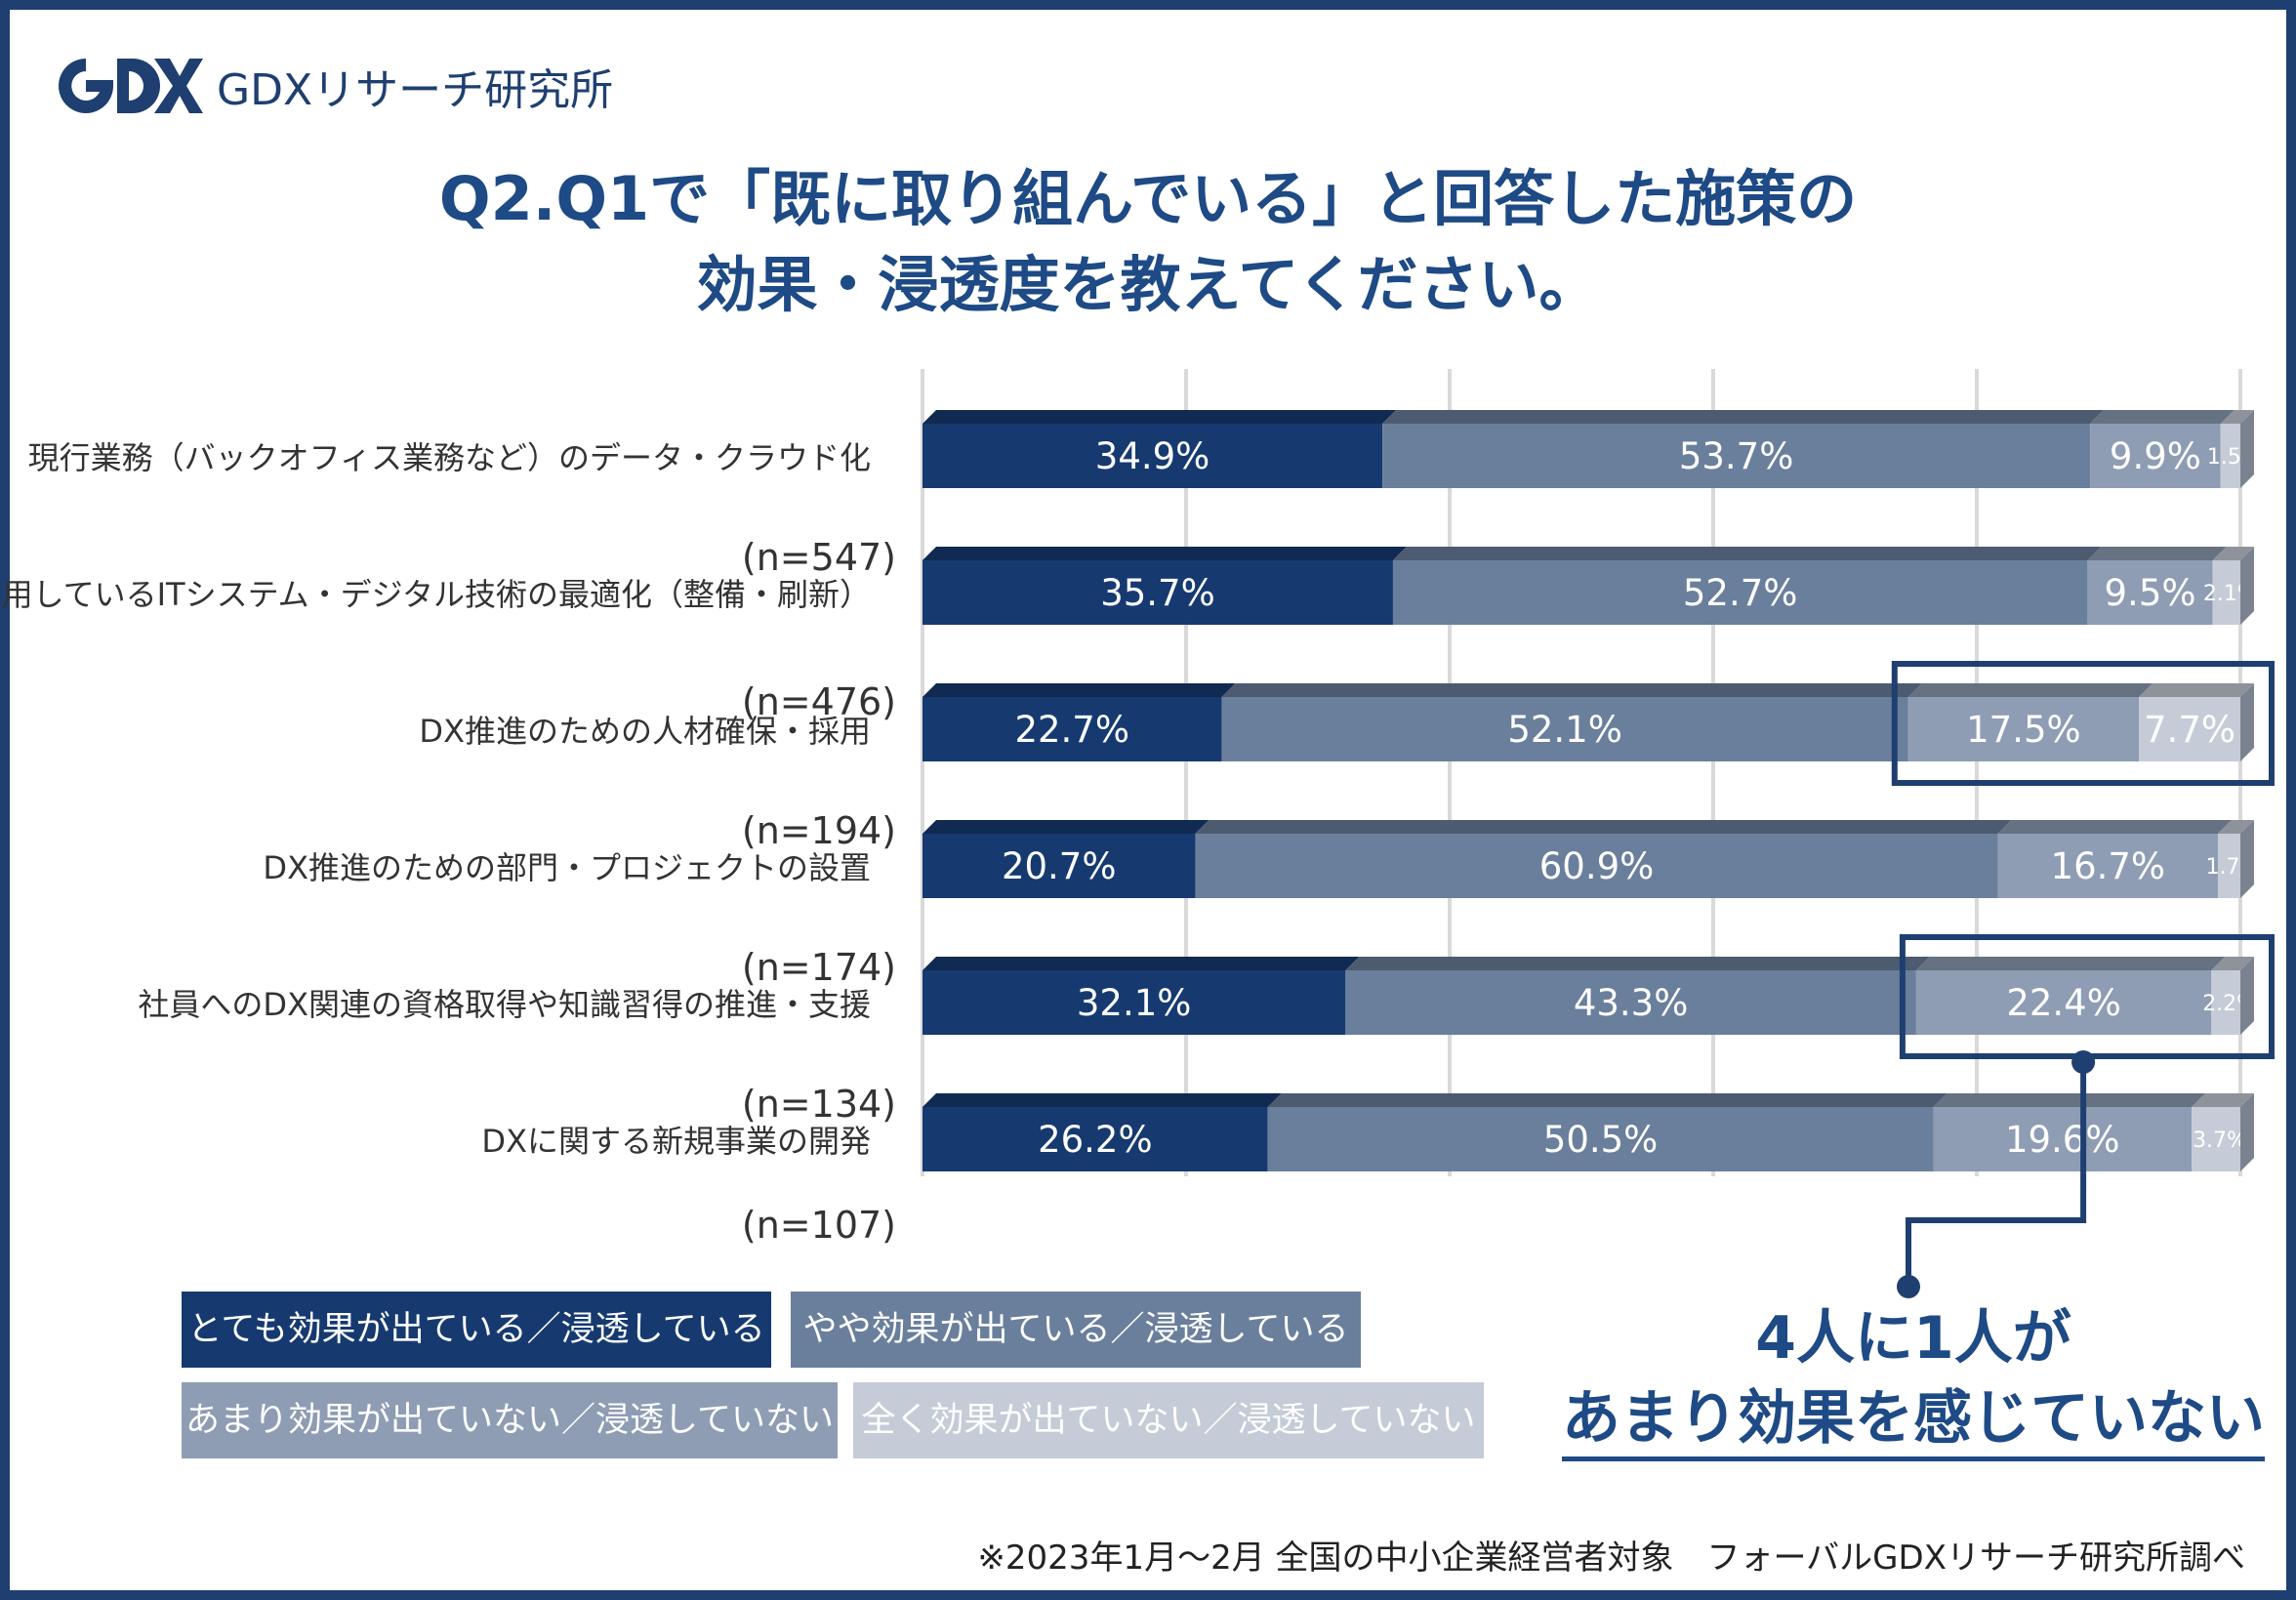 Image resolution: width=2296 pixels, height=1600 pixels. I want to click on category-label: 社員へのDX関連の資格取得や知識習得の推進・支援, so click(505, 1004).